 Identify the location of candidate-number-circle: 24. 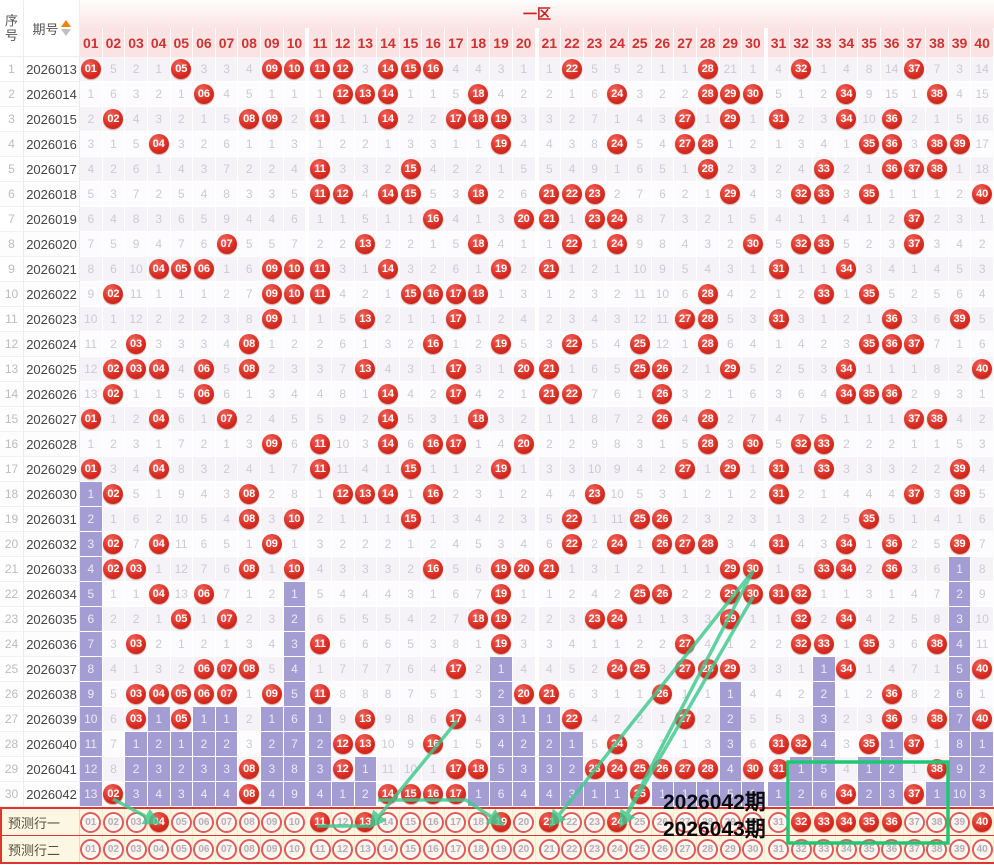
(617, 849).